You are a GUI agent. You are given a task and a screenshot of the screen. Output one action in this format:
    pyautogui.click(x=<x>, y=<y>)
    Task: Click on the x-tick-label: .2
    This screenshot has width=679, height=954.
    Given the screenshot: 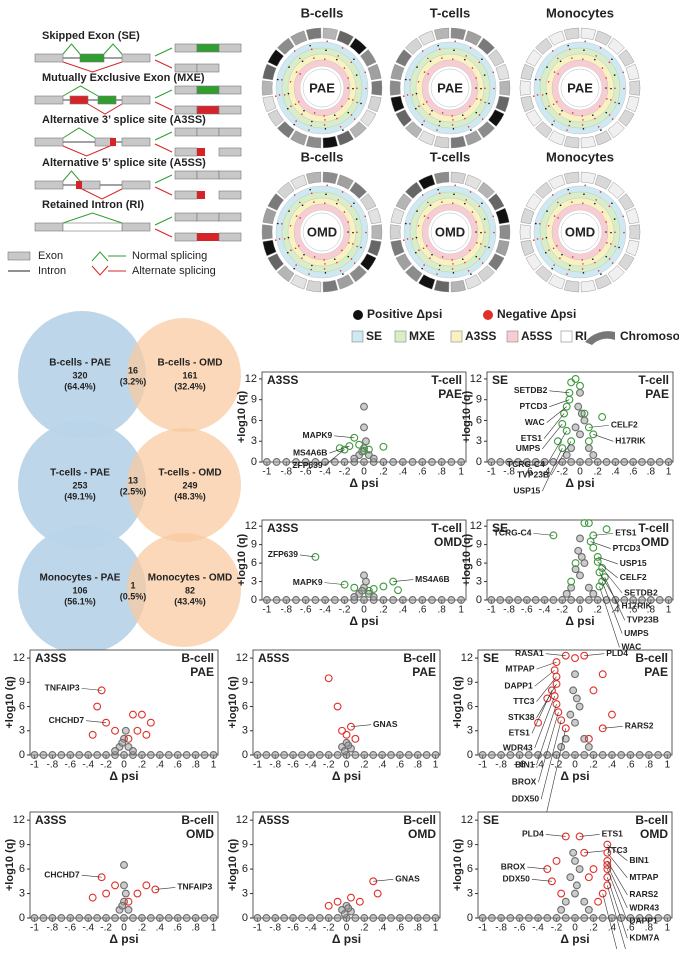 What is the action you would take?
    pyautogui.click(x=142, y=928)
    